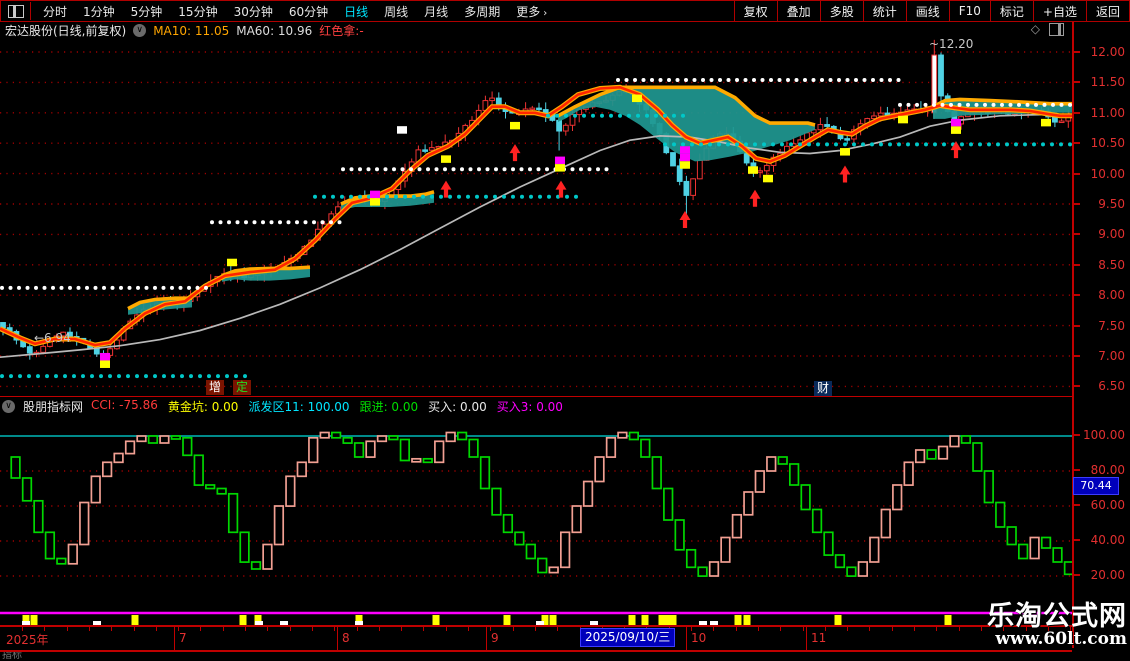 The height and width of the screenshot is (661, 1130). What do you see at coordinates (396, 11) in the screenshot?
I see `tab-周线: 周线` at bounding box center [396, 11].